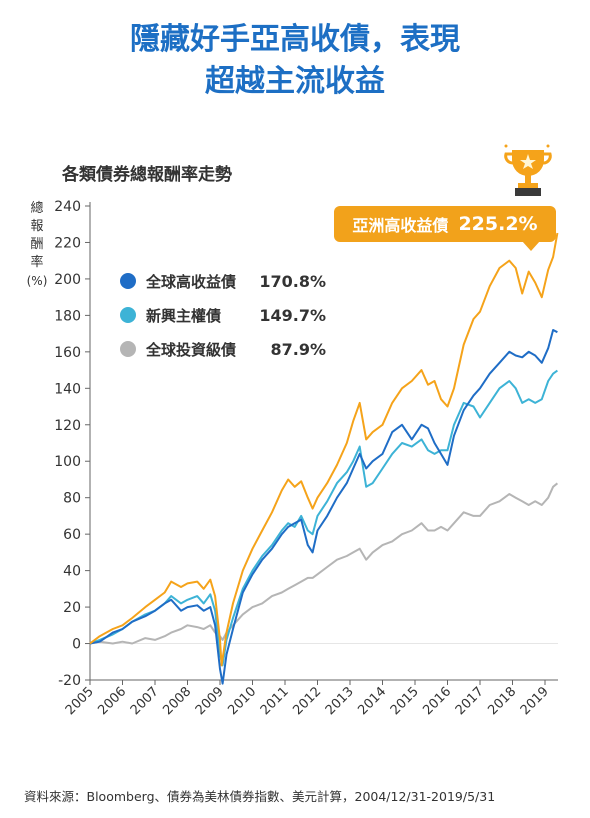 Image resolution: width=590 pixels, height=818 pixels. I want to click on x-tick-label: 2013, so click(340, 701).